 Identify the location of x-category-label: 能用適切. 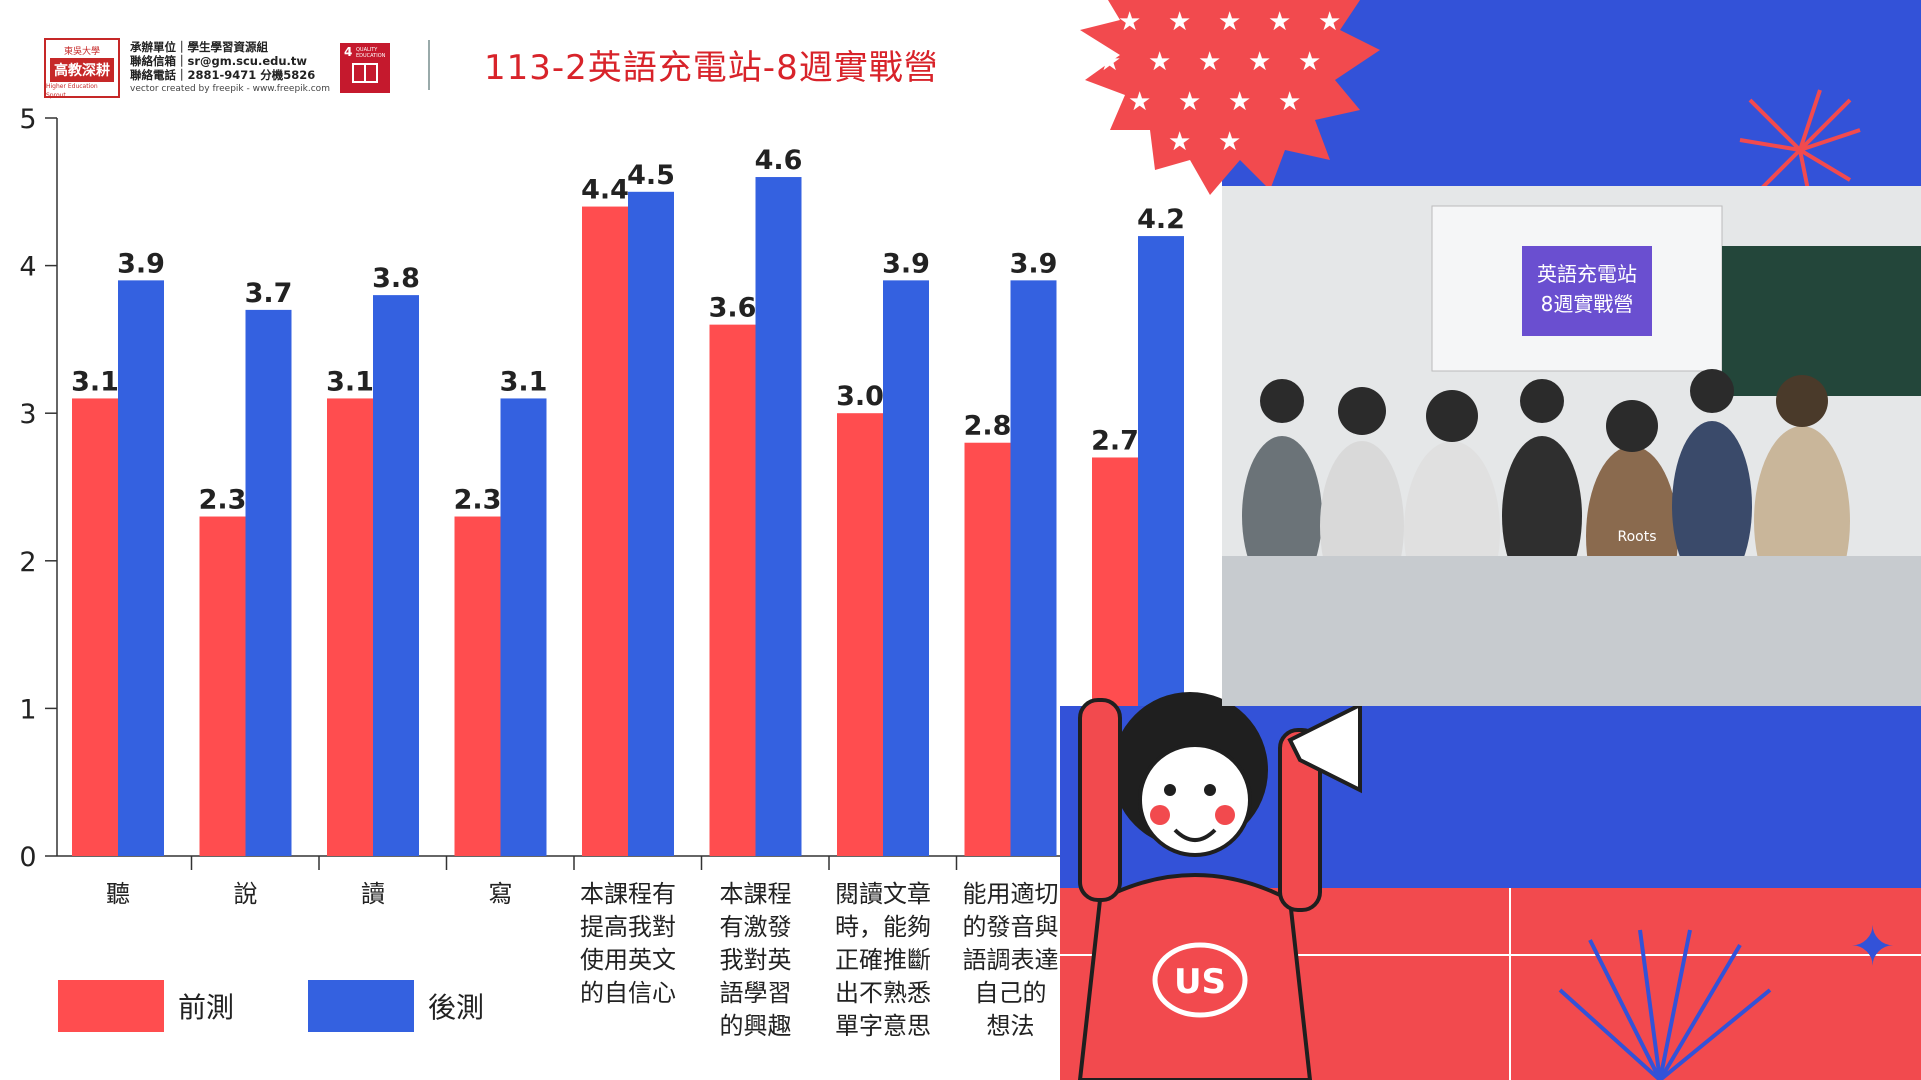
(1011, 894).